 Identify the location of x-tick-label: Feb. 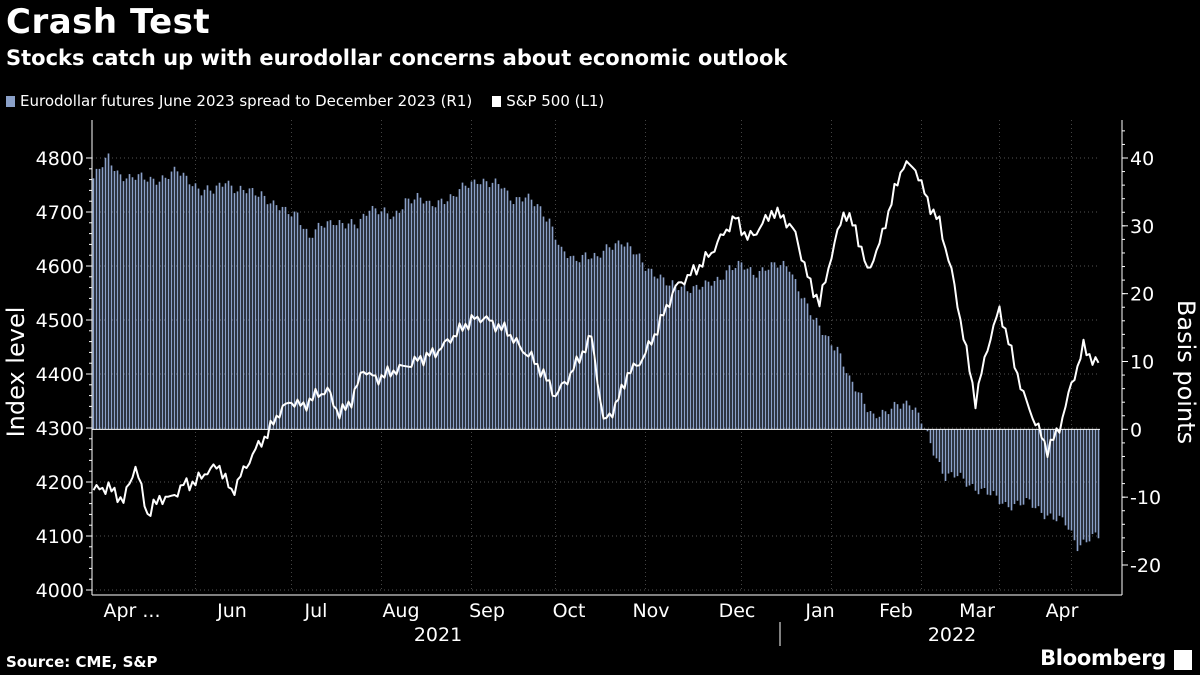
(896, 611).